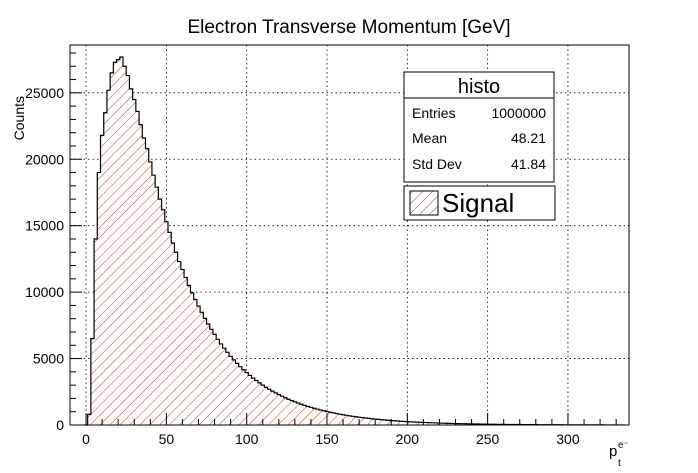 The image size is (698, 473). What do you see at coordinates (247, 439) in the screenshot?
I see `x-tick-label-2: 100` at bounding box center [247, 439].